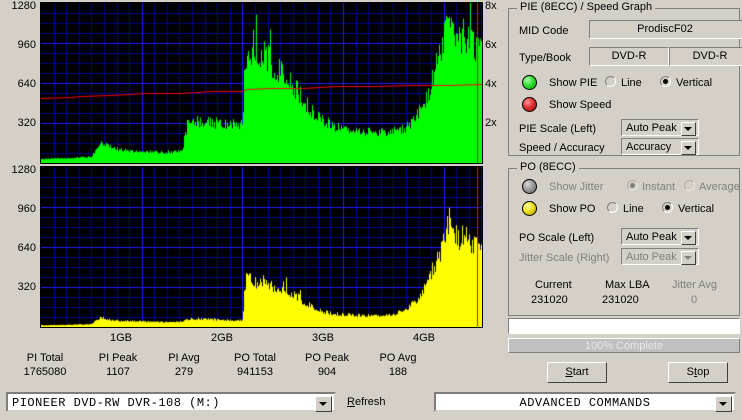  What do you see at coordinates (366, 402) in the screenshot?
I see `refresh-button: Refresh` at bounding box center [366, 402].